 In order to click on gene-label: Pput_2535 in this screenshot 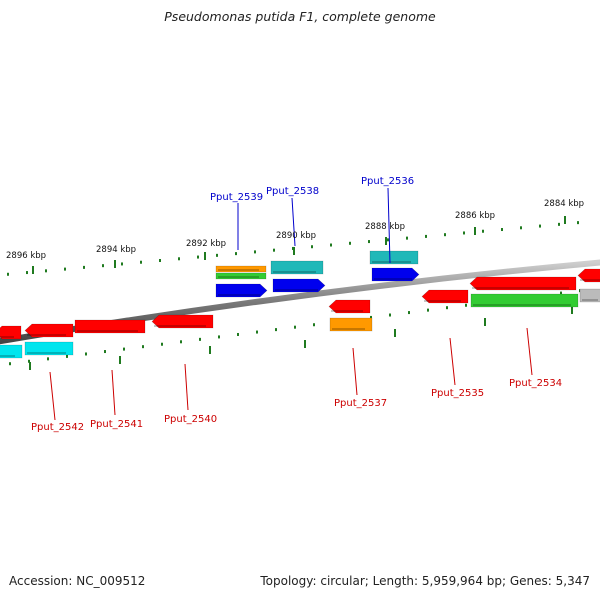, I will do `click(457, 393)`.